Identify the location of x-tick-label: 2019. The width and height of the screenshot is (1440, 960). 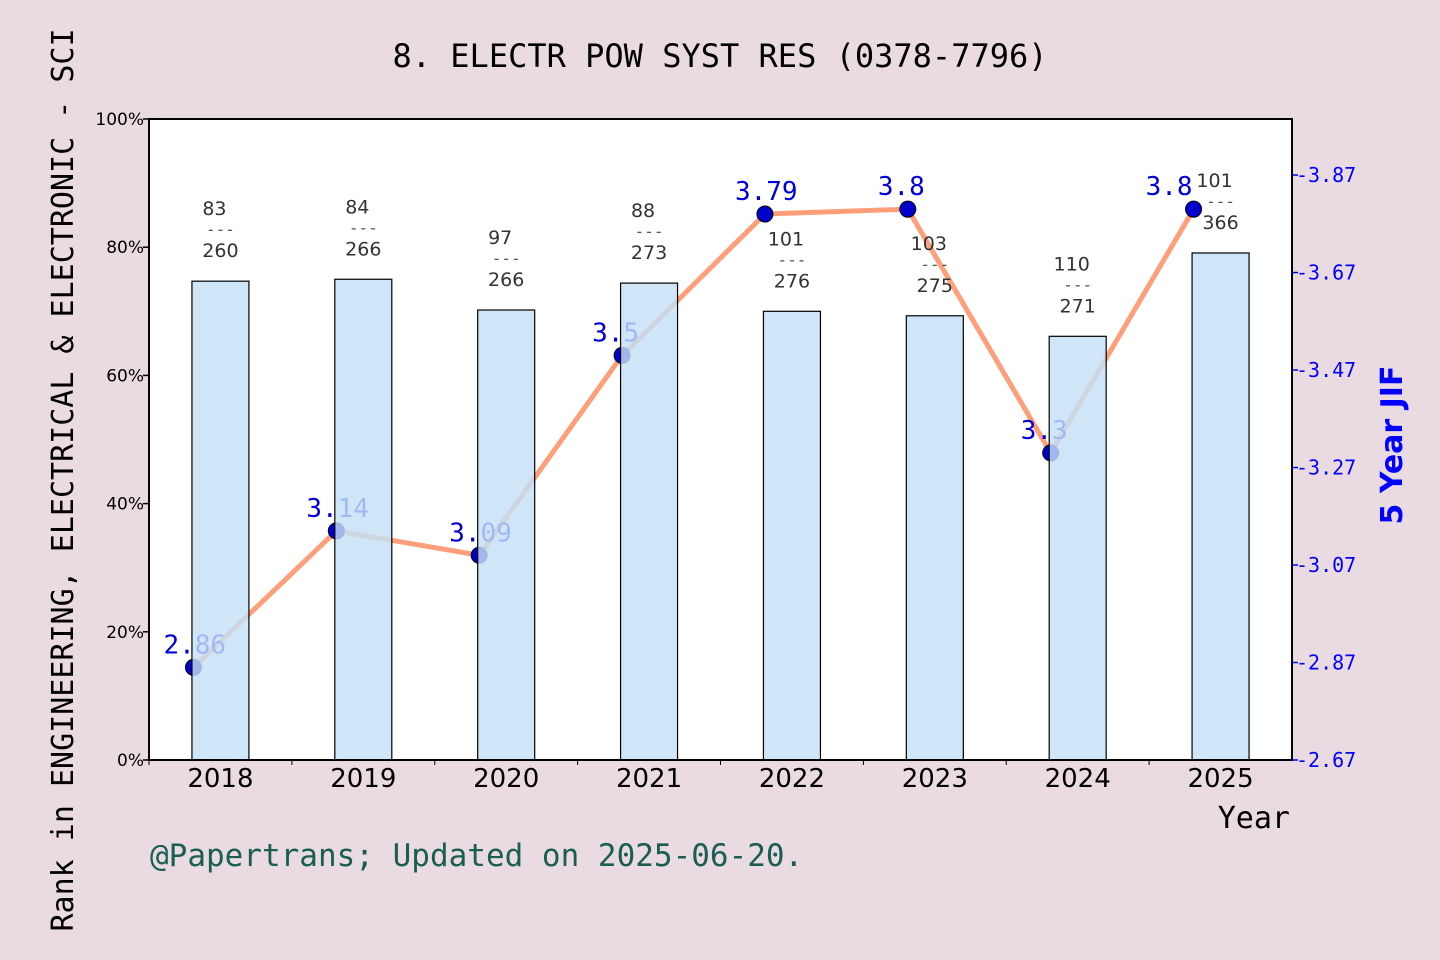
(363, 779).